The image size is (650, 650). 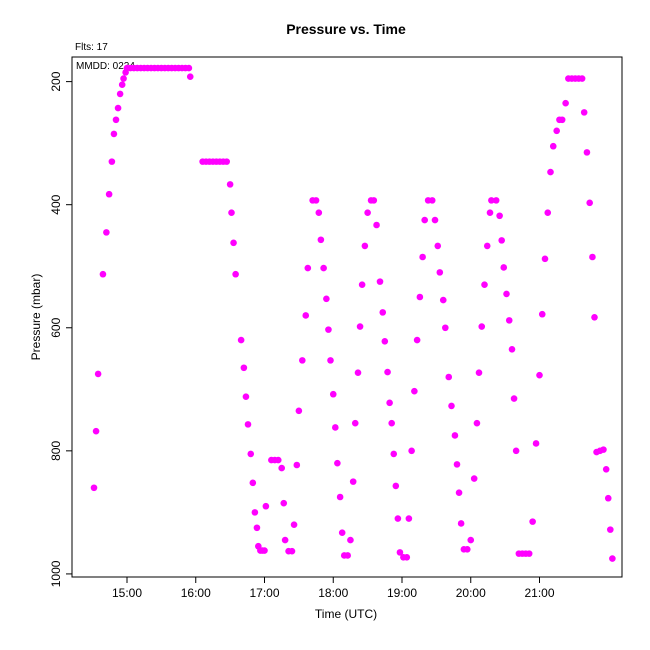 I want to click on x-axis-label: Time (UTC), so click(x=346, y=614).